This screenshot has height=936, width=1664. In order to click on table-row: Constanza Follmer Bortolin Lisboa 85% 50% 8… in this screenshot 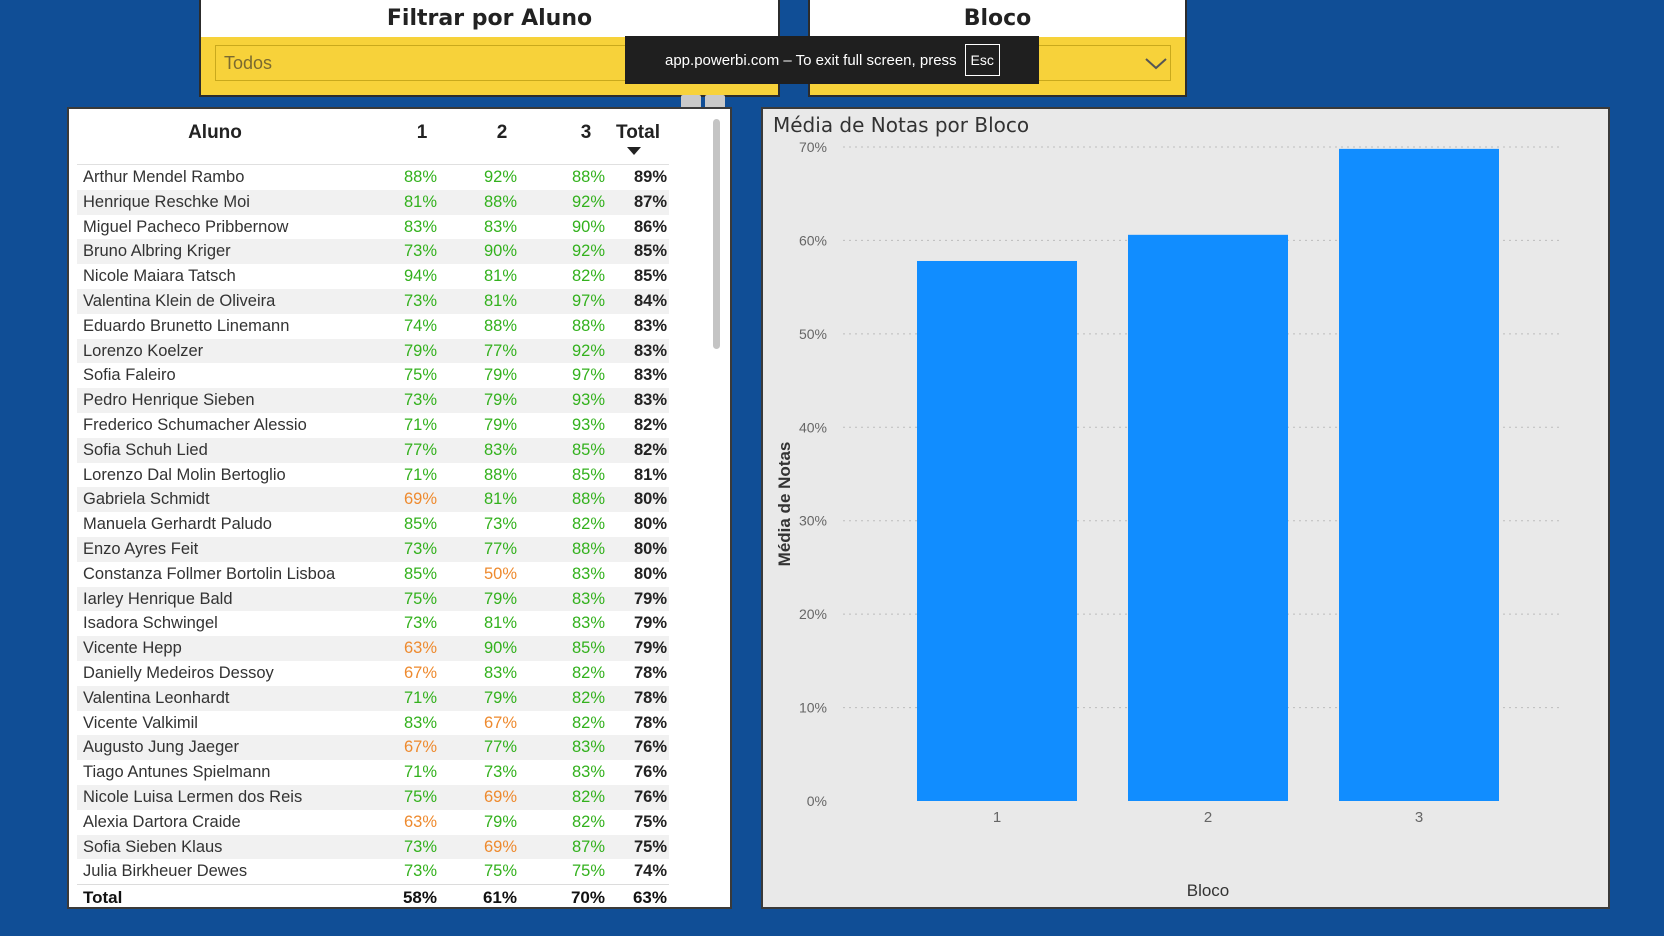, I will do `click(373, 574)`.